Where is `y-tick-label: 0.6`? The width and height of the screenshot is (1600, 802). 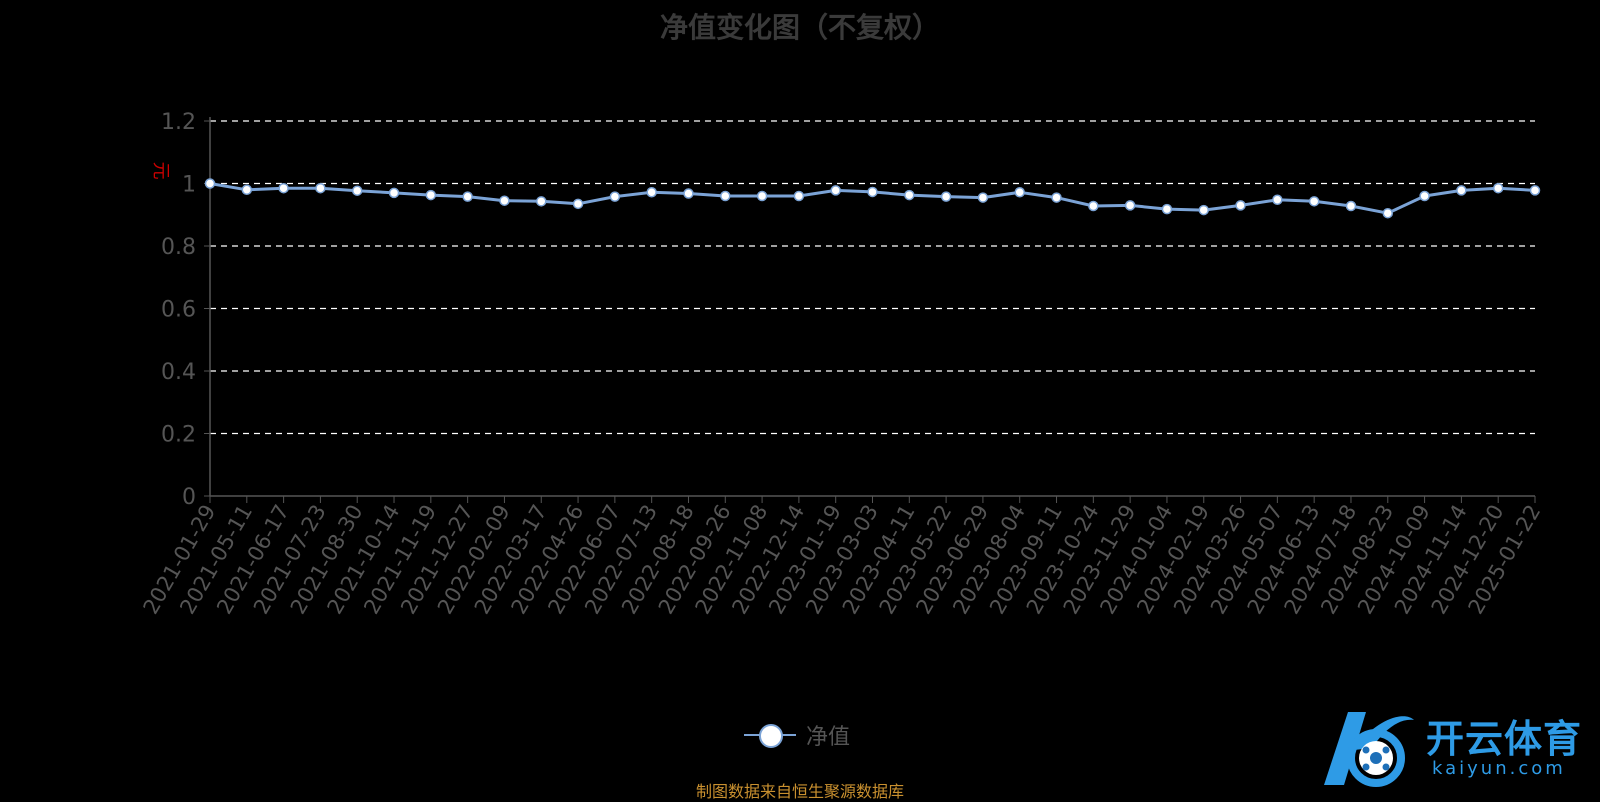 y-tick-label: 0.6 is located at coordinates (178, 310).